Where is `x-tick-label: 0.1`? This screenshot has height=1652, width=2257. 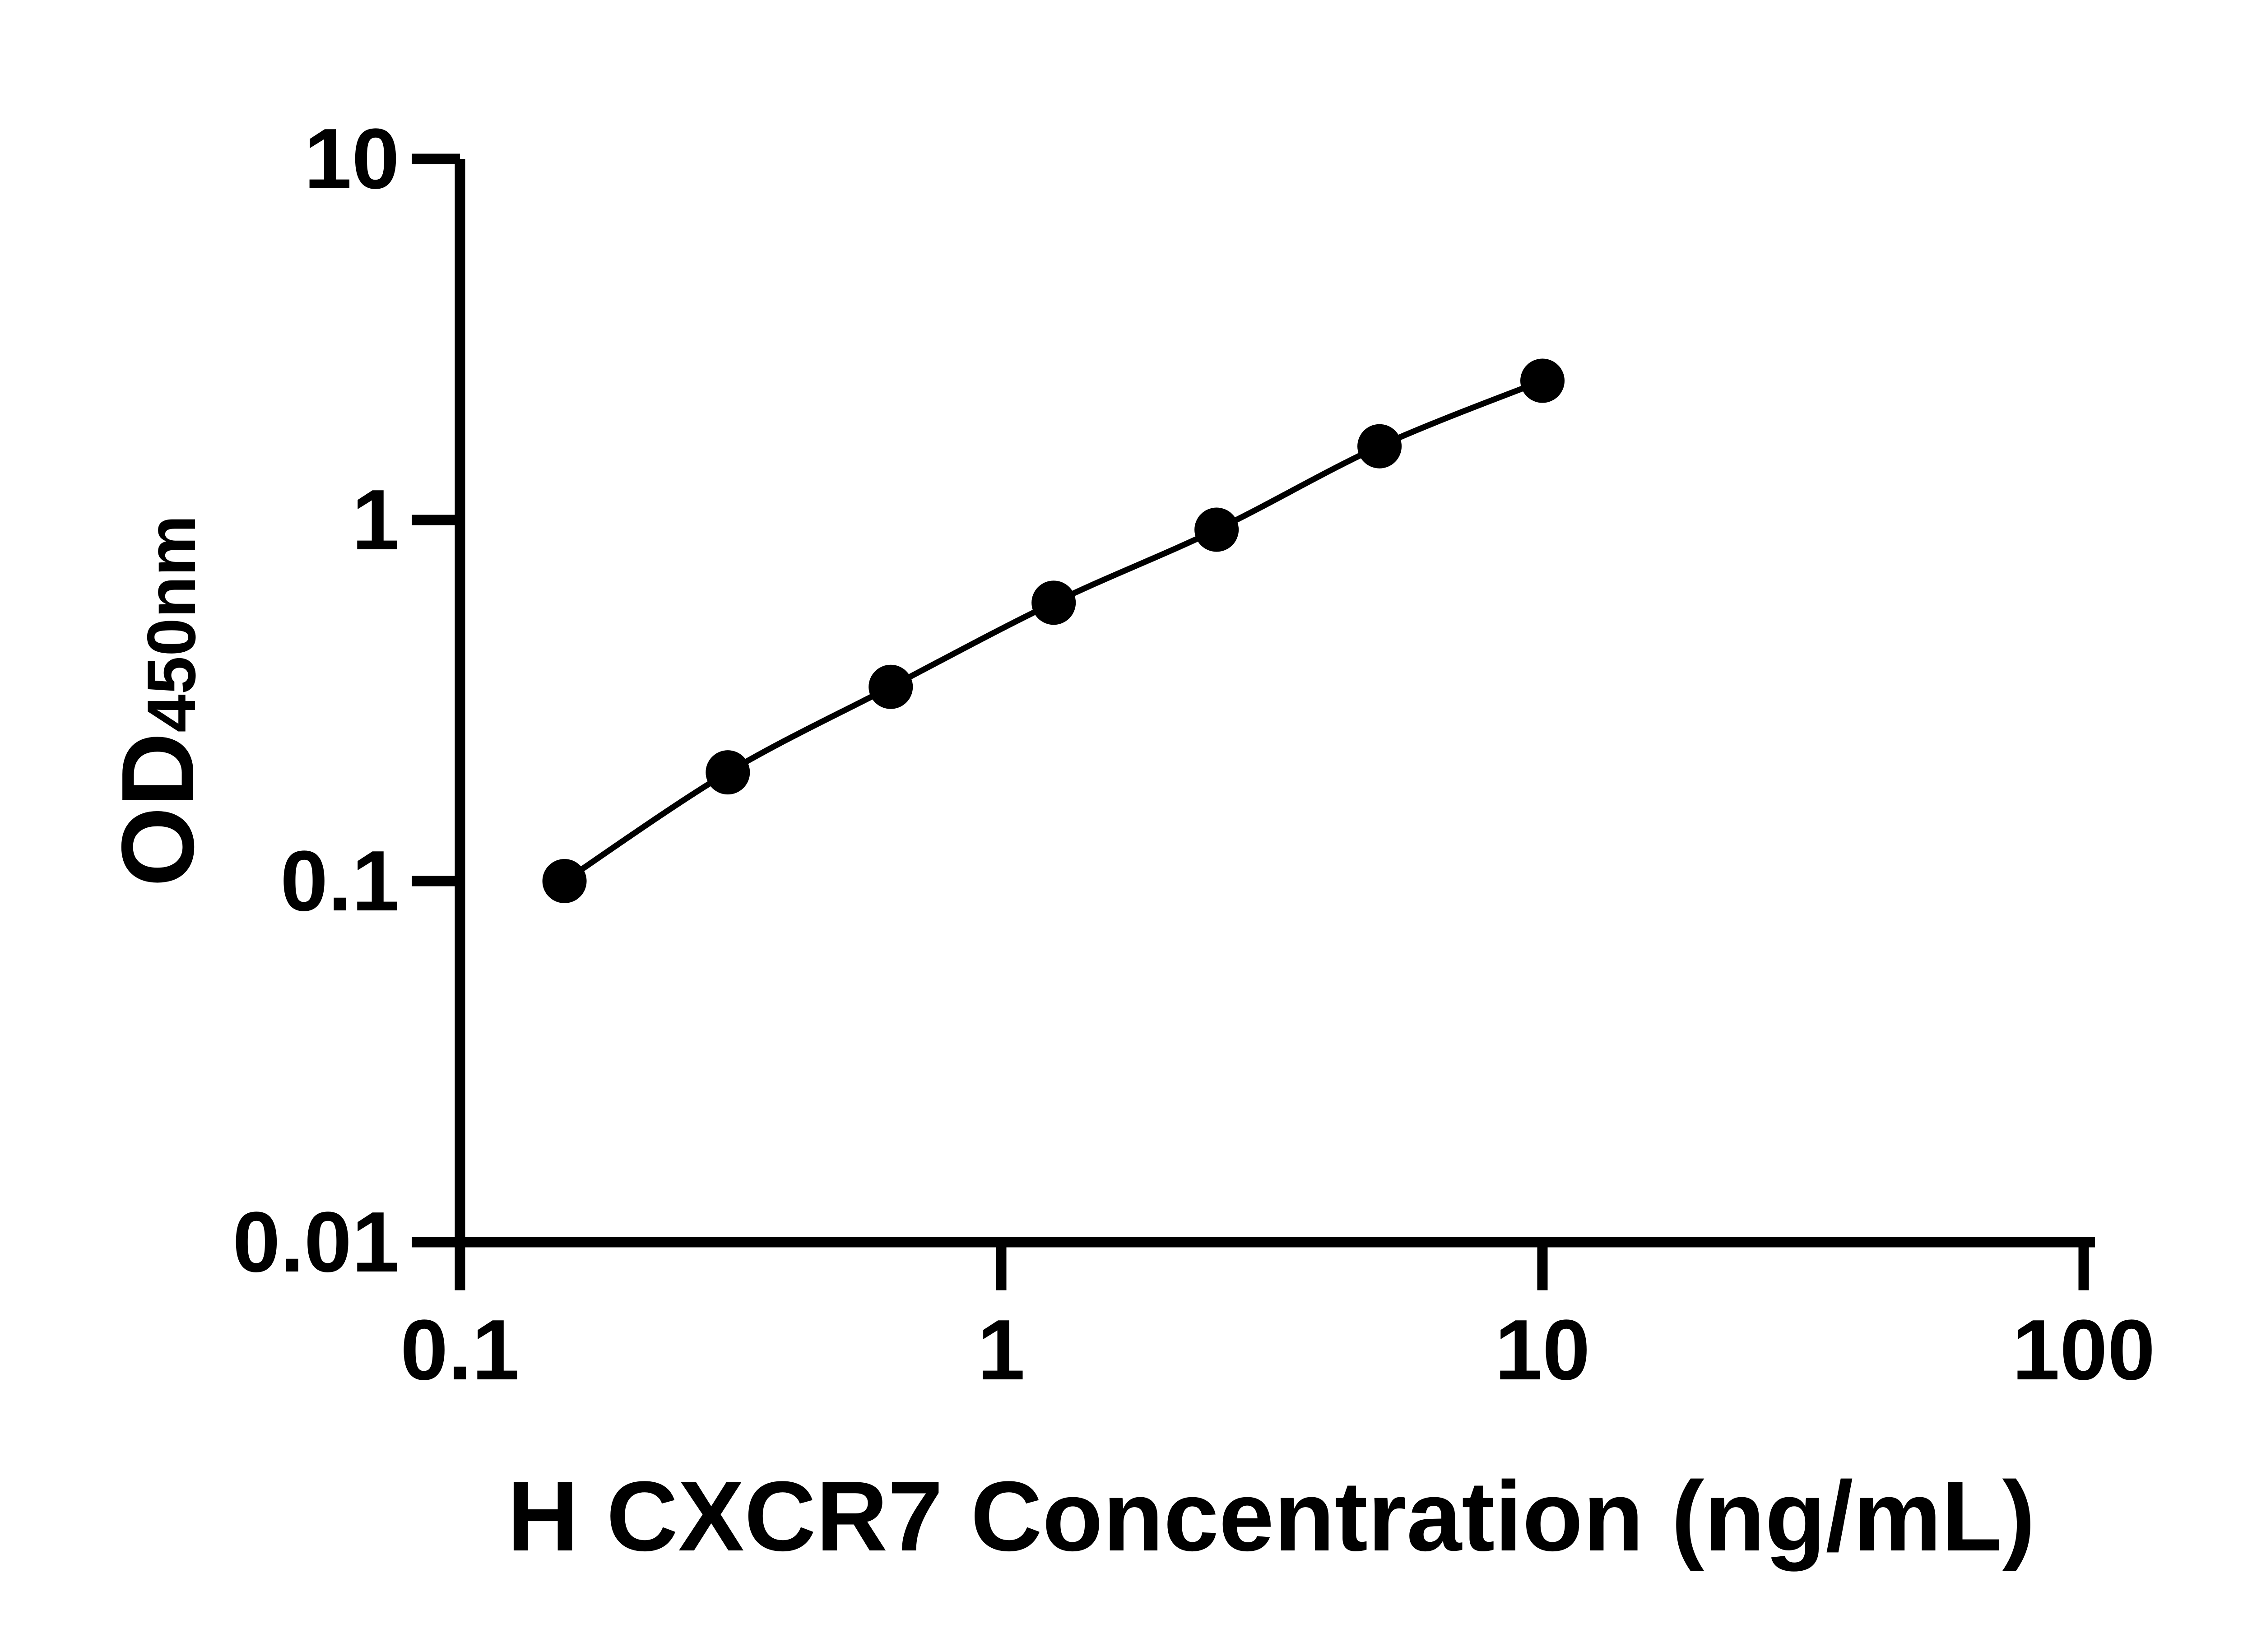
x-tick-label: 0.1 is located at coordinates (460, 1350).